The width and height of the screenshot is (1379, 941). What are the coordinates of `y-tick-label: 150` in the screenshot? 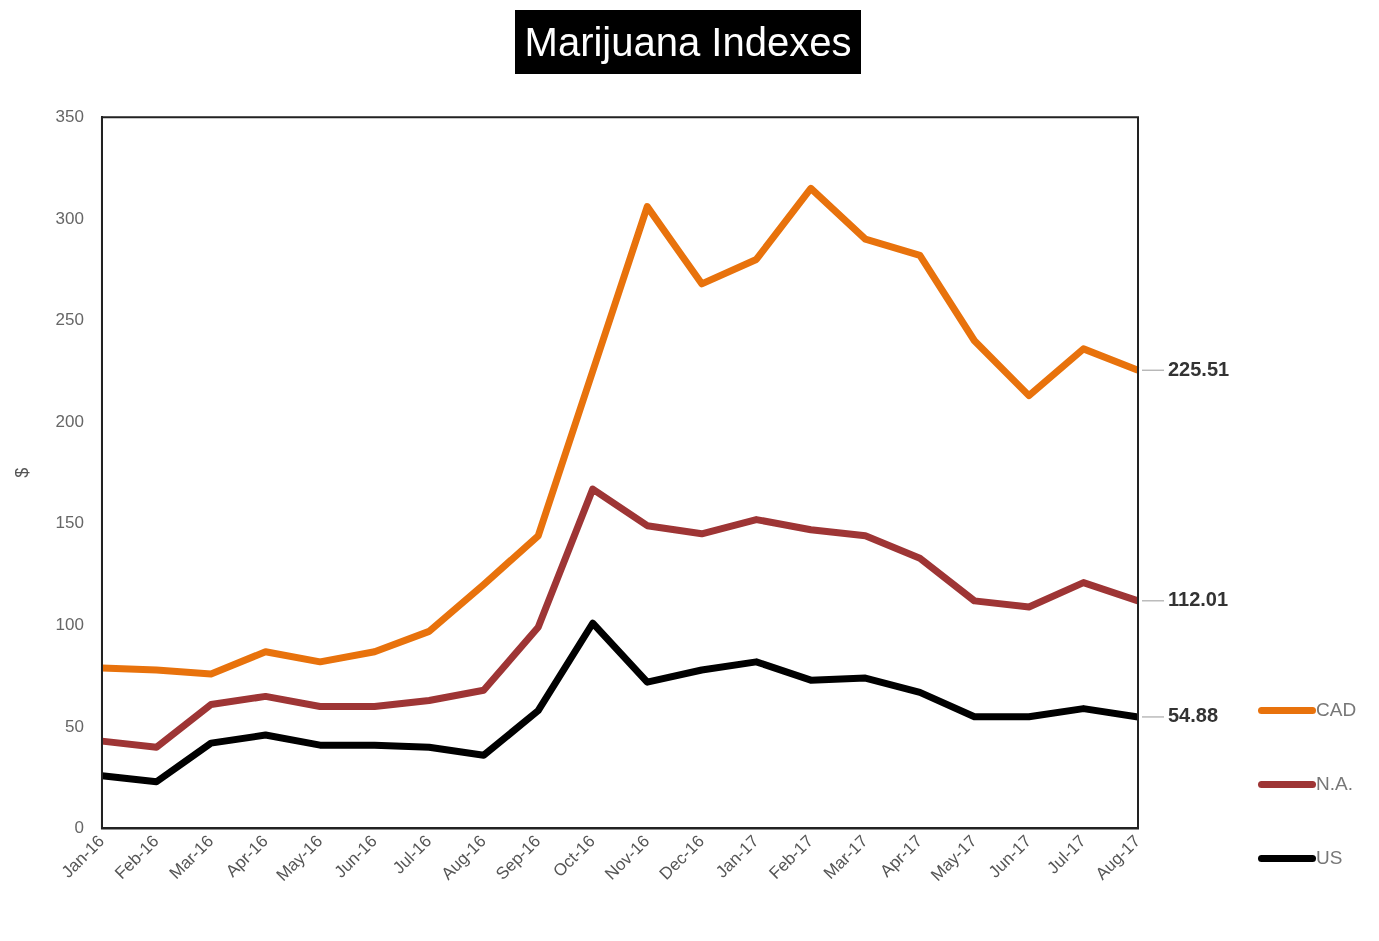 It's located at (69, 523).